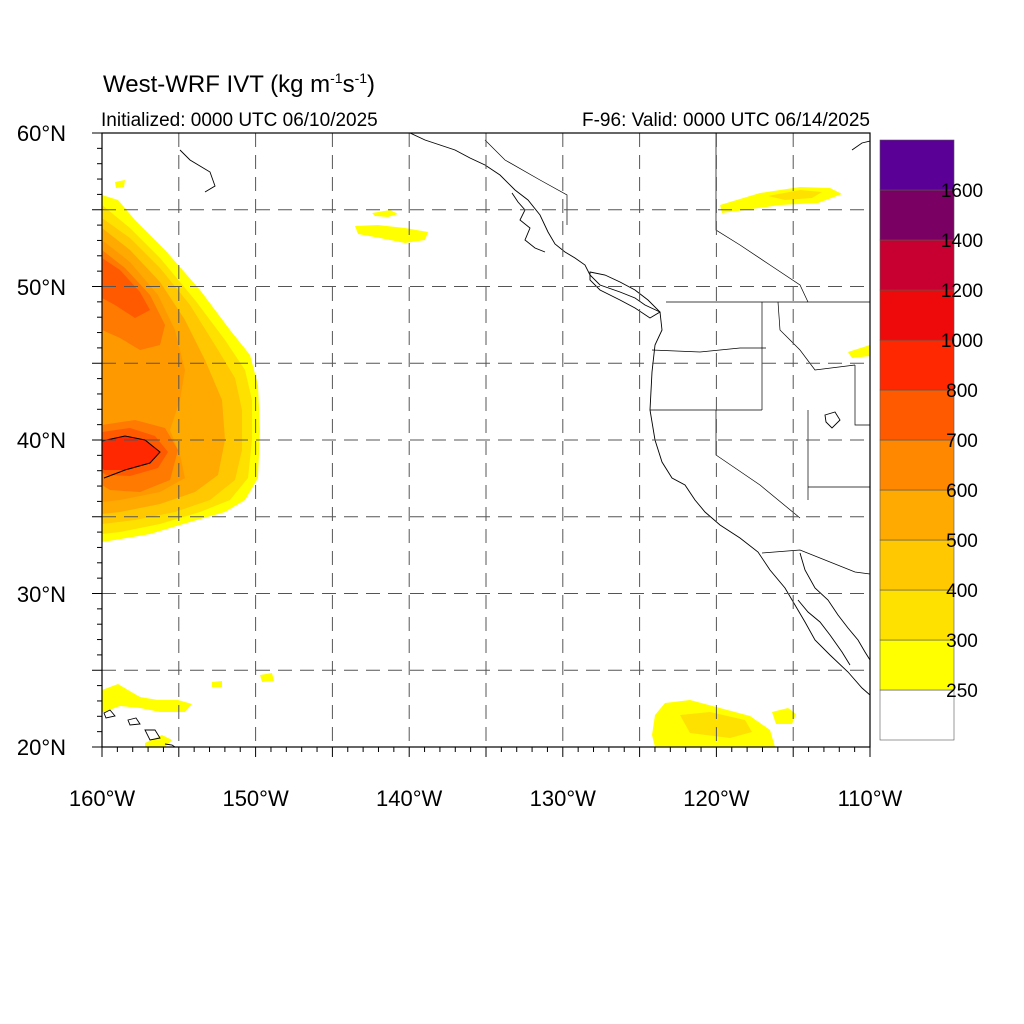 Image resolution: width=1024 pixels, height=1024 pixels. I want to click on chart-title: West-WRF IVT (kg m-1s-1), so click(239, 84).